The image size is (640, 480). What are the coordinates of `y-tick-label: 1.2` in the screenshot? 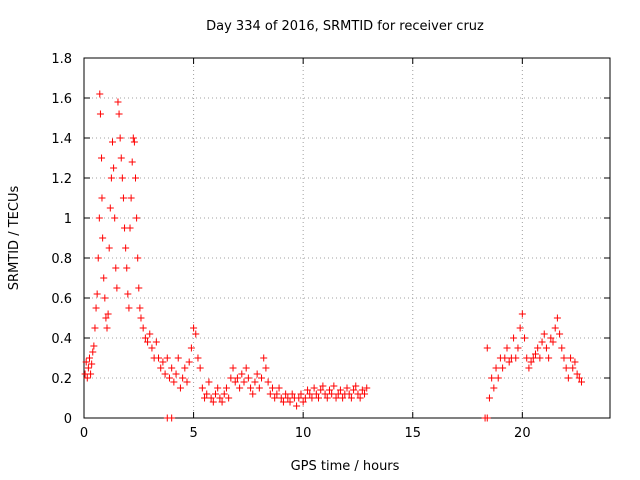 It's located at (61, 179).